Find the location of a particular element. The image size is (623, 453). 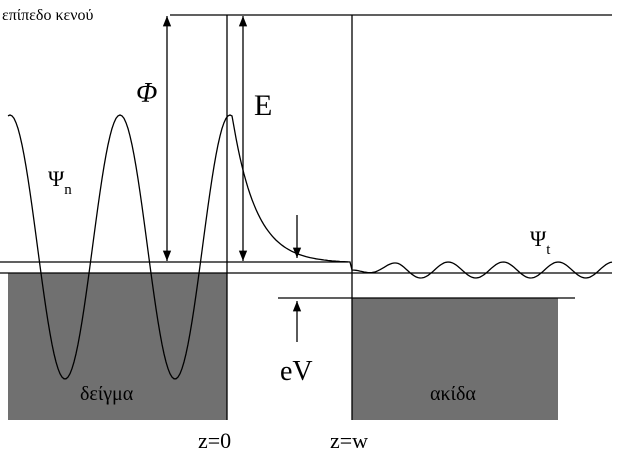

sample-label: δείγμα is located at coordinates (107, 394).